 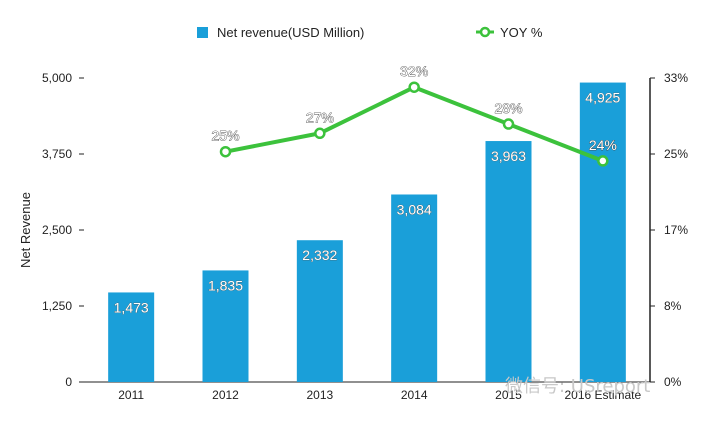 What do you see at coordinates (25, 230) in the screenshot?
I see `y-axis-title: Net Revenue` at bounding box center [25, 230].